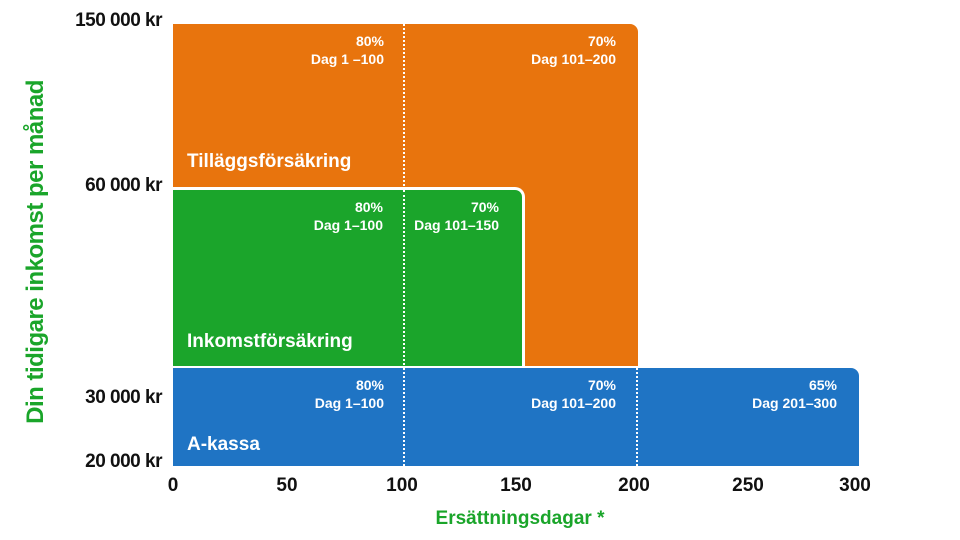 This screenshot has height=540, width=960. Describe the element at coordinates (223, 444) in the screenshot. I see `series-name: A-kassa` at that location.